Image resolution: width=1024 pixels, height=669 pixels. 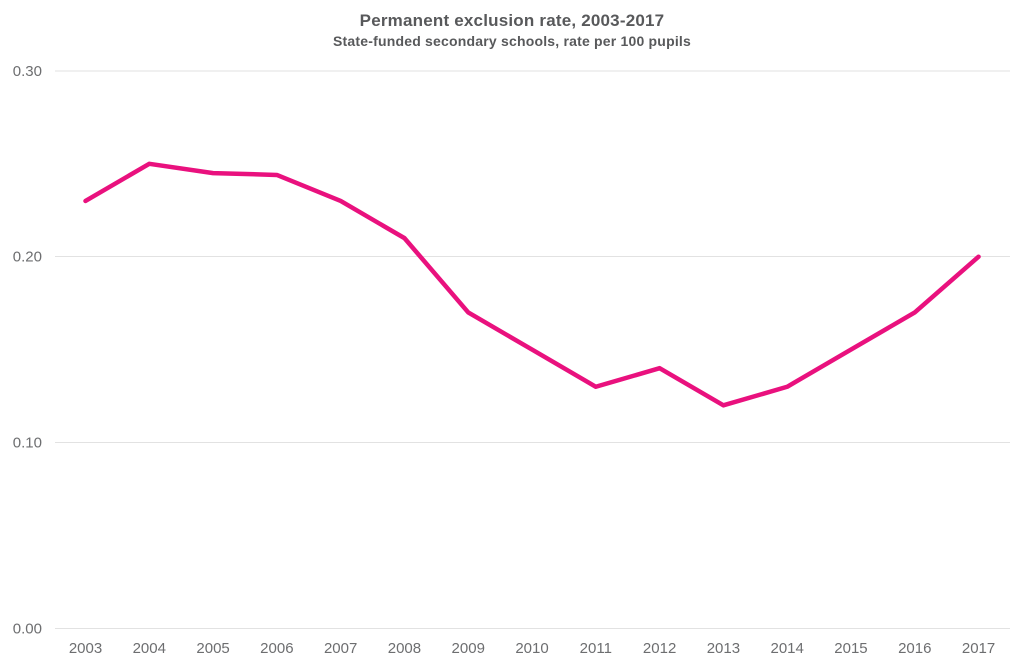 What do you see at coordinates (149, 648) in the screenshot?
I see `x-axis-tick-label: 2004` at bounding box center [149, 648].